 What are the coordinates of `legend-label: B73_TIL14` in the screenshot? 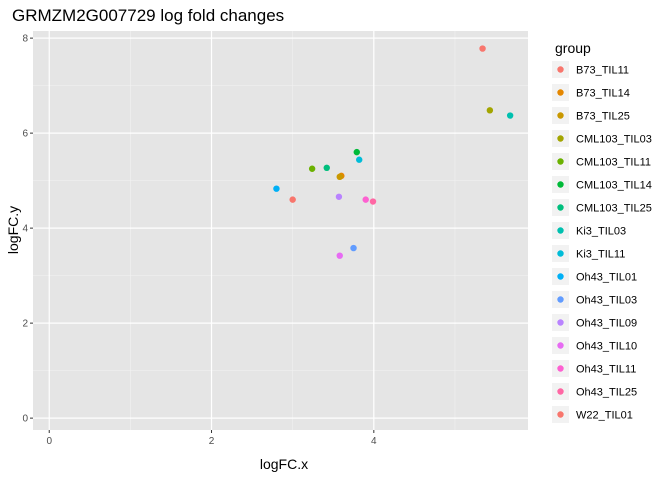 It's located at (603, 94).